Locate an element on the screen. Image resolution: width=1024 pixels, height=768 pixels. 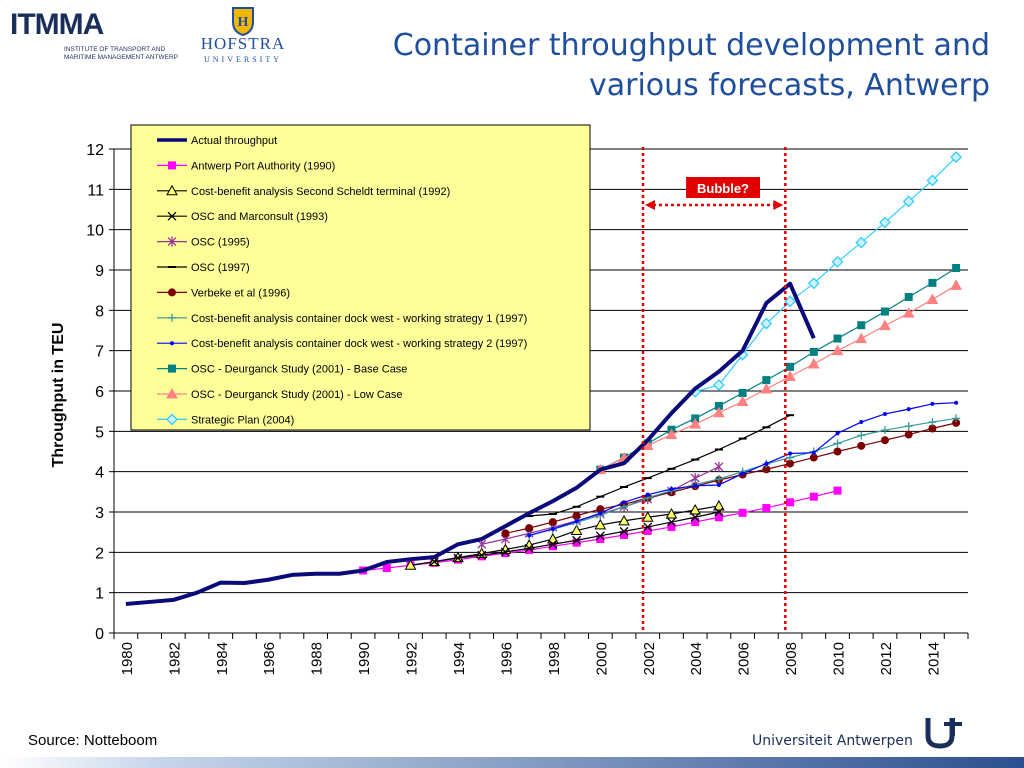
footer-university-name: Universiteit Antwerpen is located at coordinates (832, 741).